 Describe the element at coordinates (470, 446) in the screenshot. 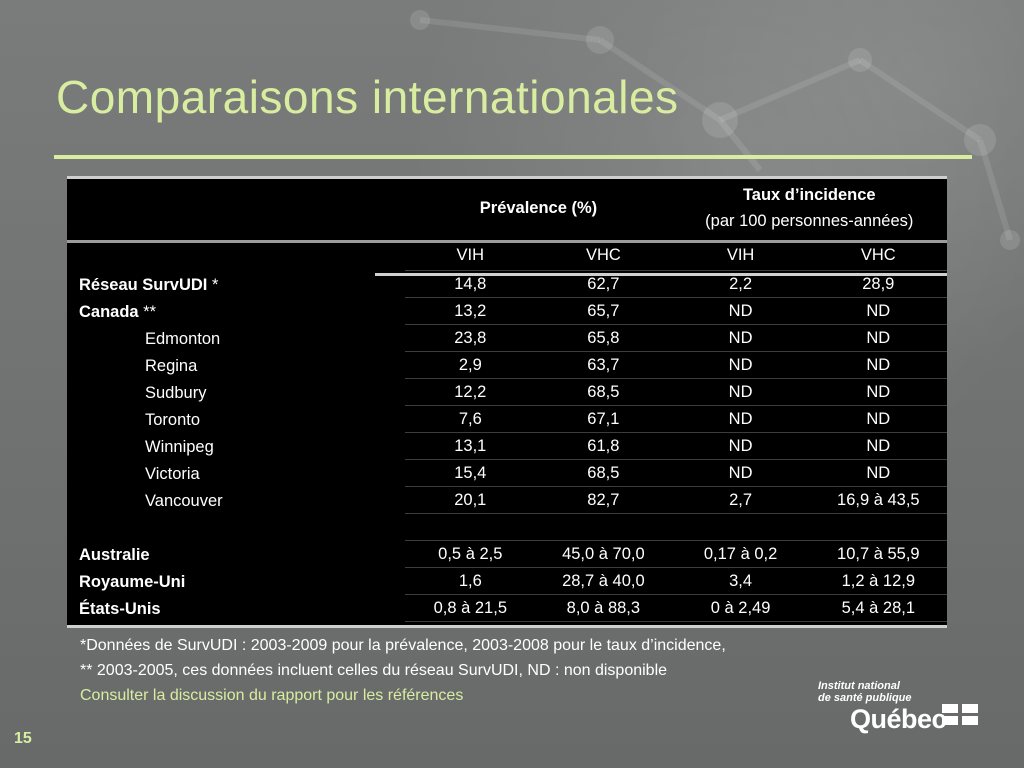

I see `cell-vih-prevalence: 13,1` at that location.